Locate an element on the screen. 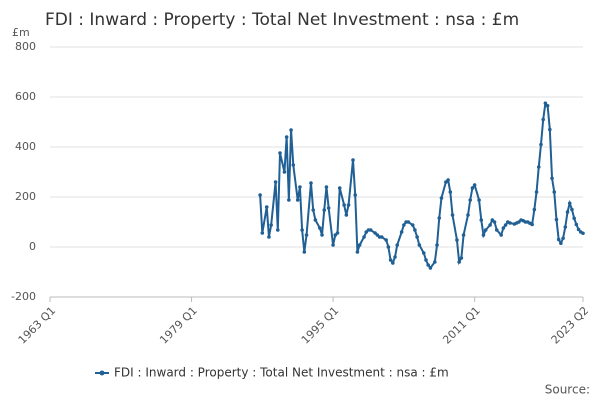 Image resolution: width=600 pixels, height=400 pixels. x-tick-label: 1979 Q1 is located at coordinates (178, 325).